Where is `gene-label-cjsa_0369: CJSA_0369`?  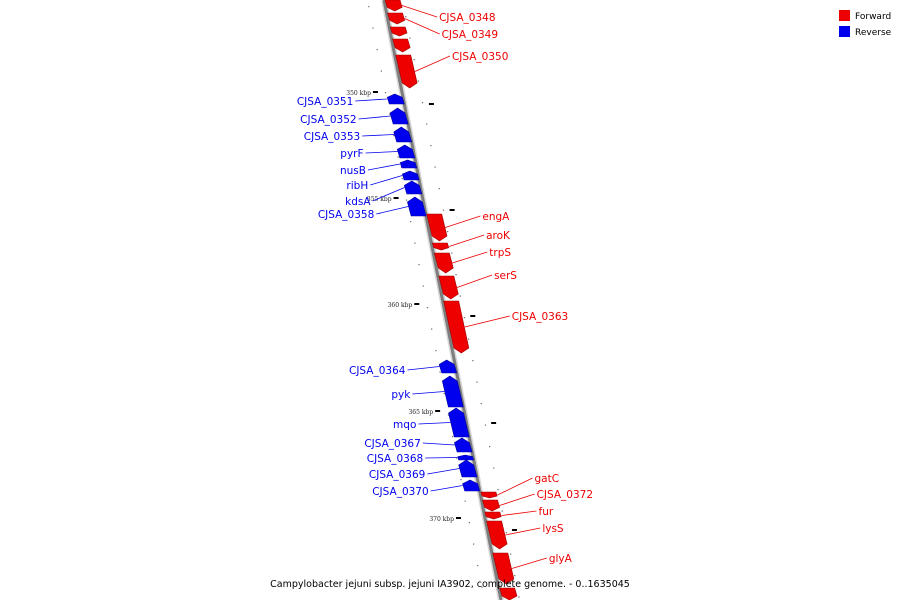 gene-label-cjsa_0369: CJSA_0369 is located at coordinates (397, 475).